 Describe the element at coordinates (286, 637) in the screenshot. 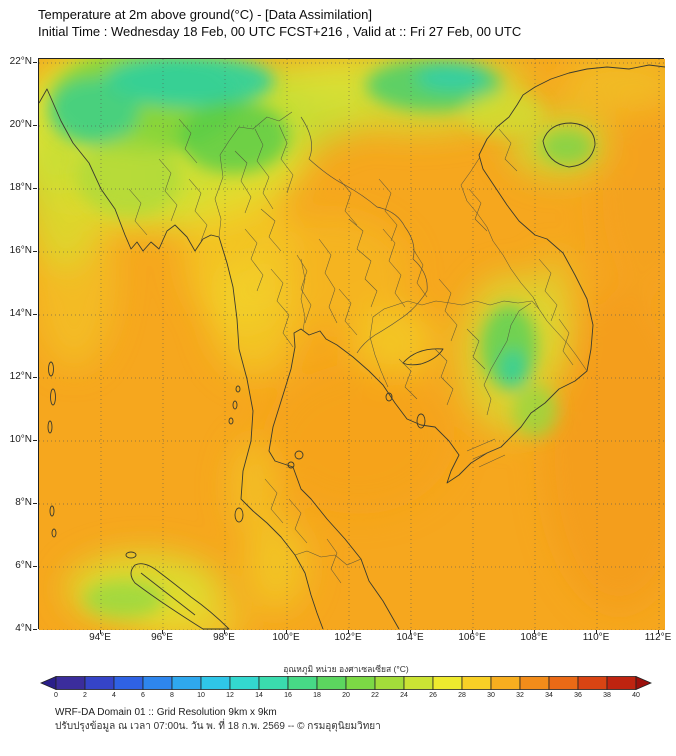

I see `lon-label: 100°E` at that location.